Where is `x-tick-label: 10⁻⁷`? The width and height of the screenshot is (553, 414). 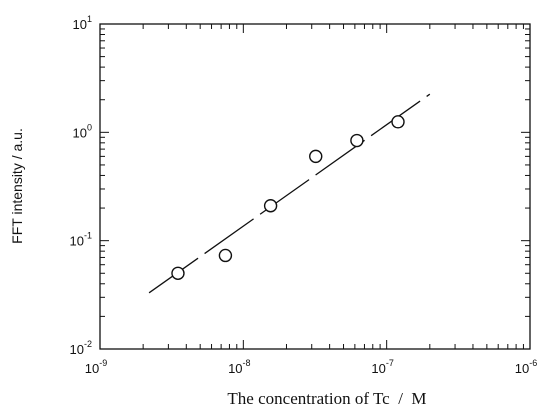 x-tick-label: 10⁻⁷ is located at coordinates (382, 367).